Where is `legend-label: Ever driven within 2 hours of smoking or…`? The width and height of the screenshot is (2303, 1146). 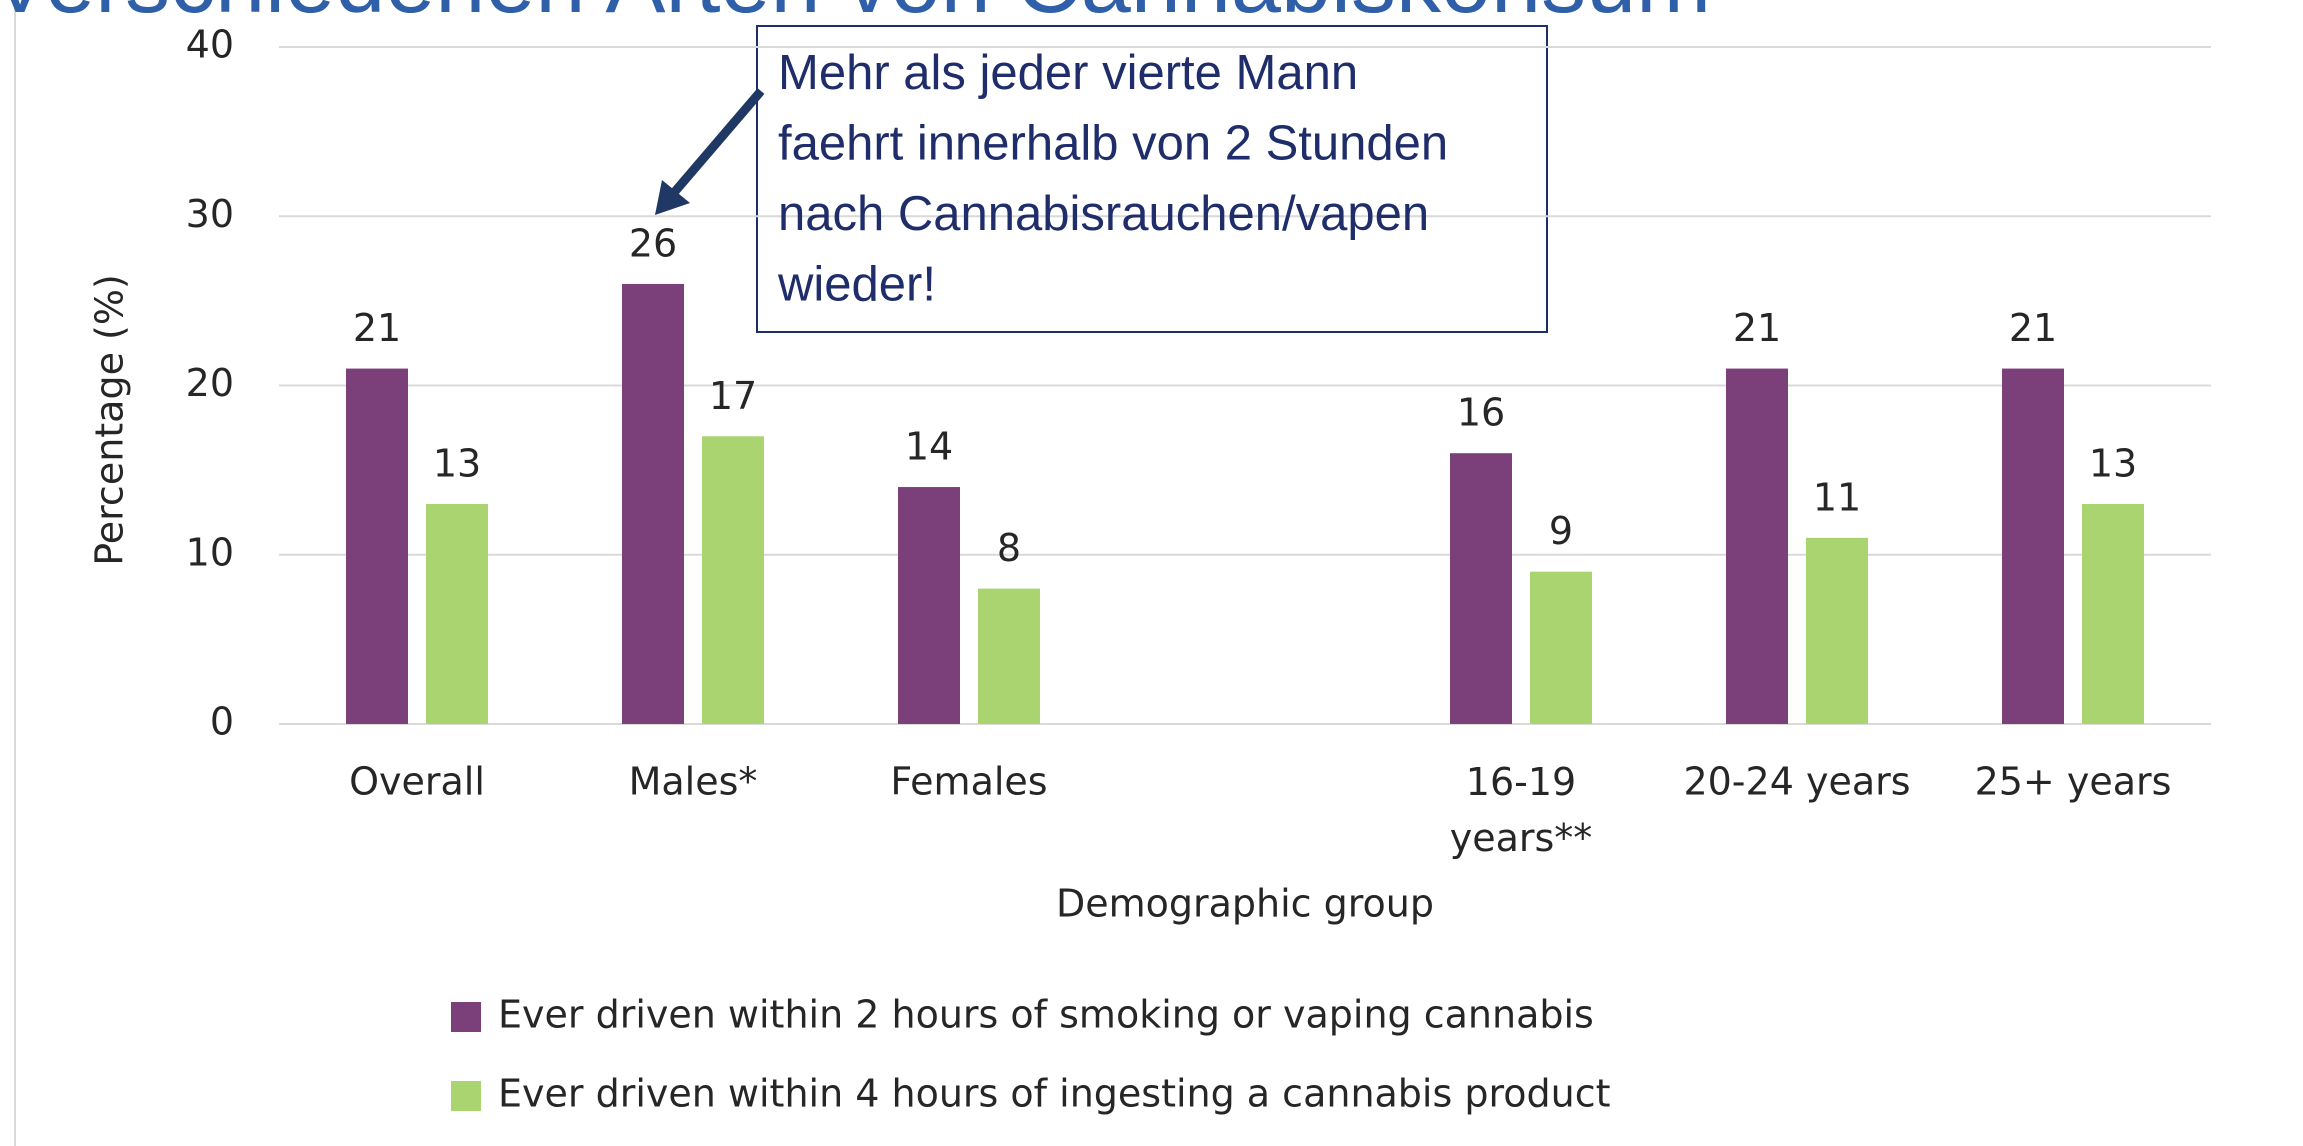 legend-label: Ever driven within 2 hours of smoking or… is located at coordinates (1046, 1015).